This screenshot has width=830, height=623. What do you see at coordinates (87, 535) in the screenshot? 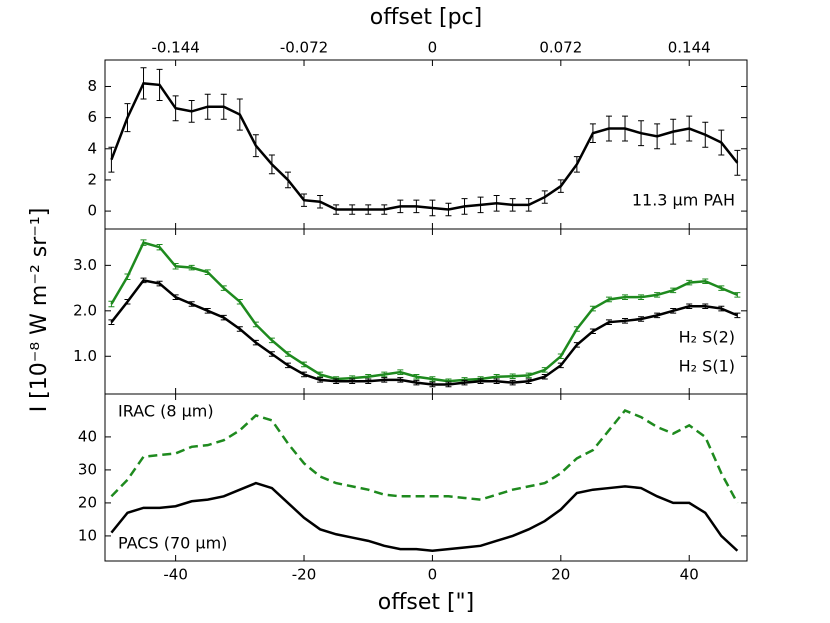
I see `y-tick-label: 10` at bounding box center [87, 535].